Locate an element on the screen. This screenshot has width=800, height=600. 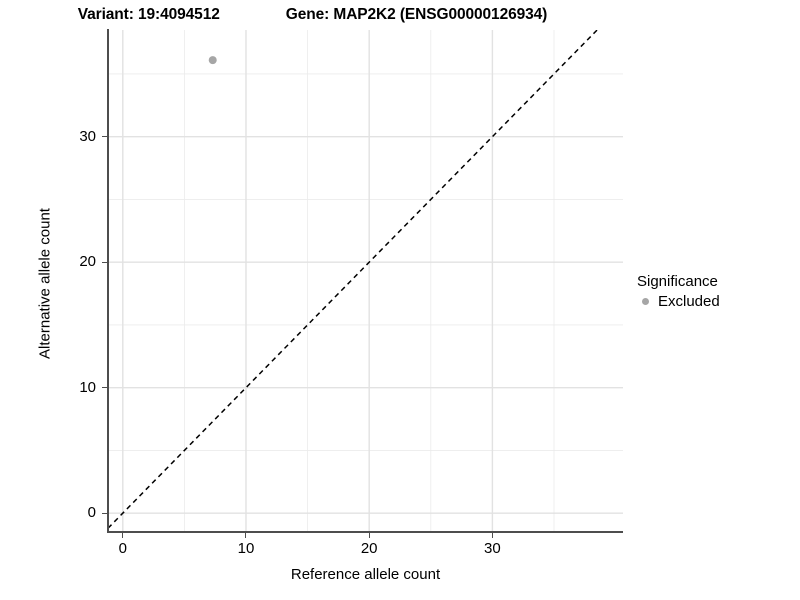
y-tick-label: 20 is located at coordinates (87, 262).